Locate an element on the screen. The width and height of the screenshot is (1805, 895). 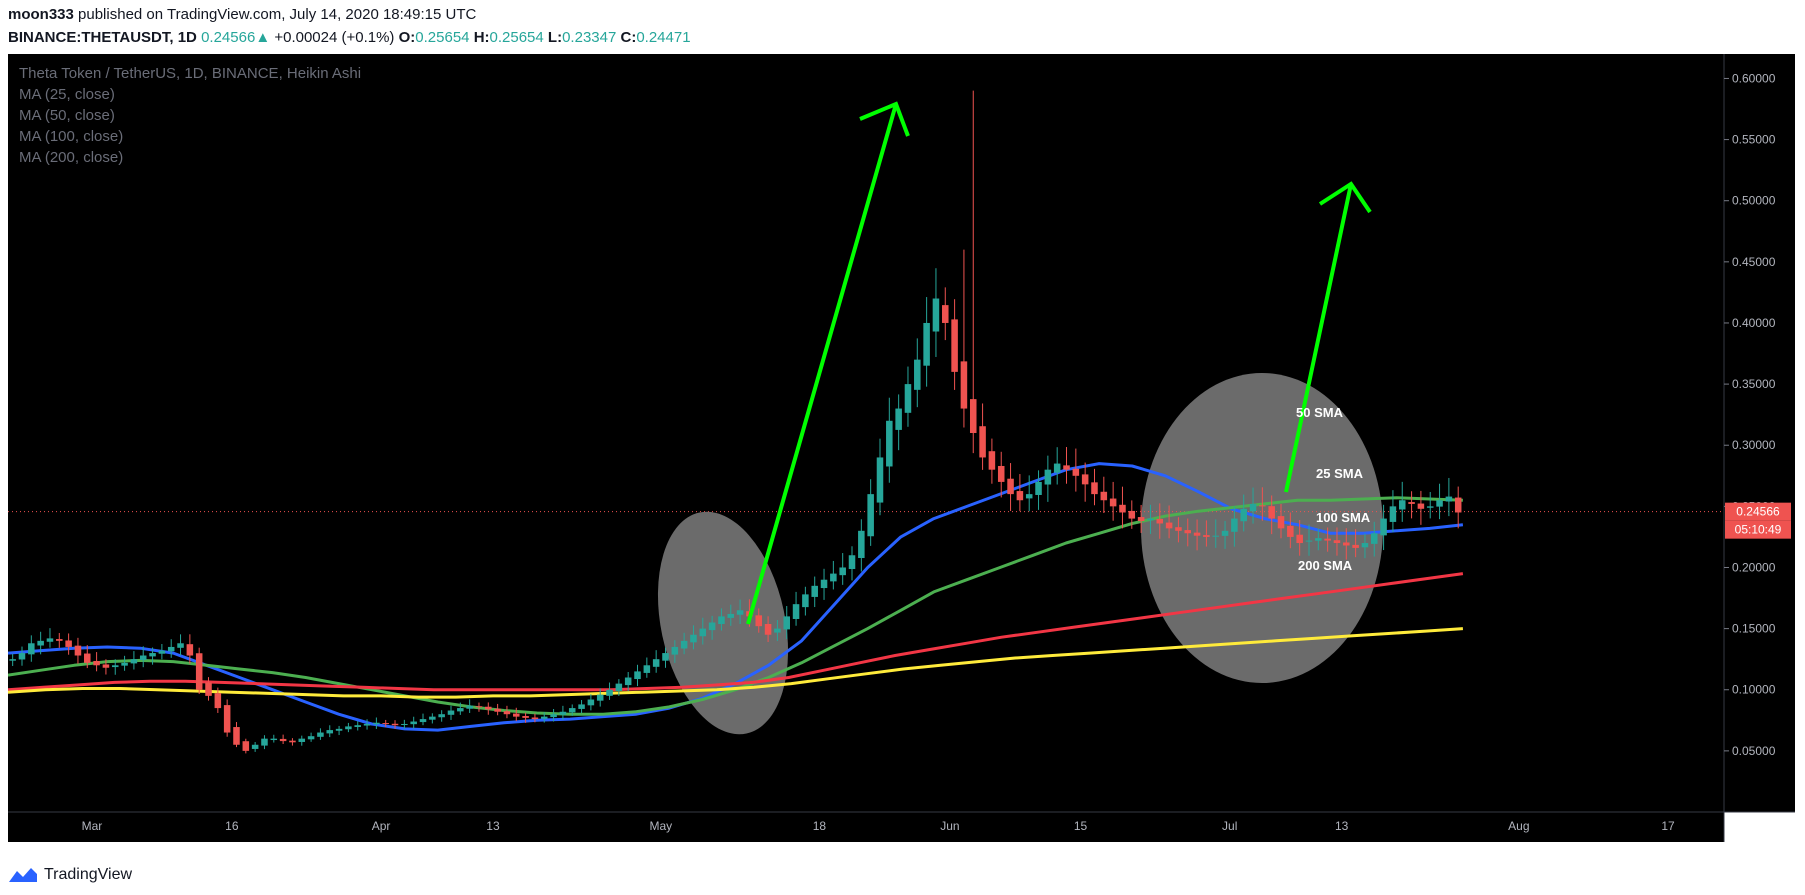
legend-ma100: MA (100, close) is located at coordinates (71, 136).